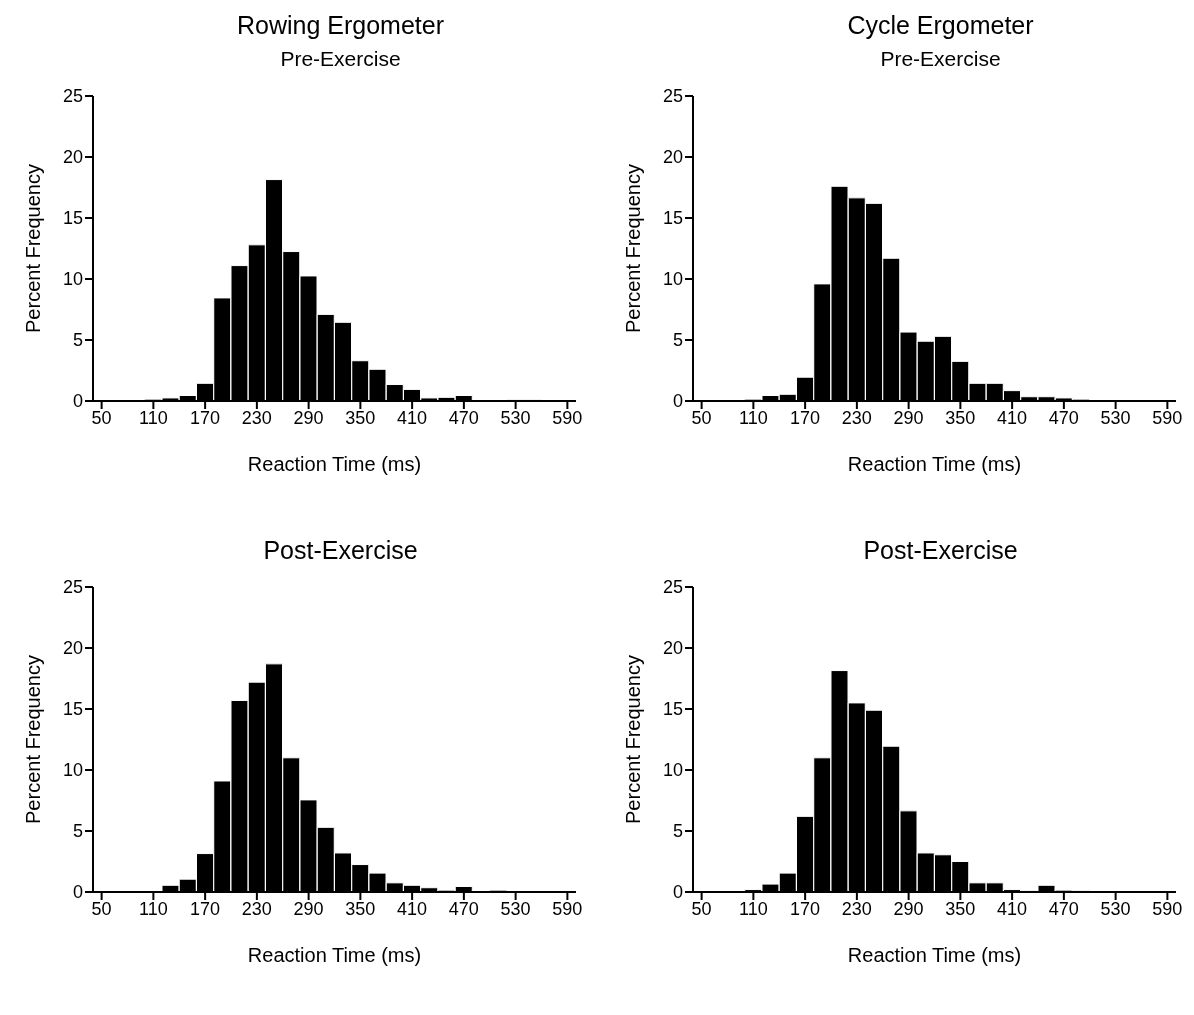 The width and height of the screenshot is (1194, 1015). What do you see at coordinates (340, 25) in the screenshot?
I see `chart-title: Rowing Ergometer` at bounding box center [340, 25].